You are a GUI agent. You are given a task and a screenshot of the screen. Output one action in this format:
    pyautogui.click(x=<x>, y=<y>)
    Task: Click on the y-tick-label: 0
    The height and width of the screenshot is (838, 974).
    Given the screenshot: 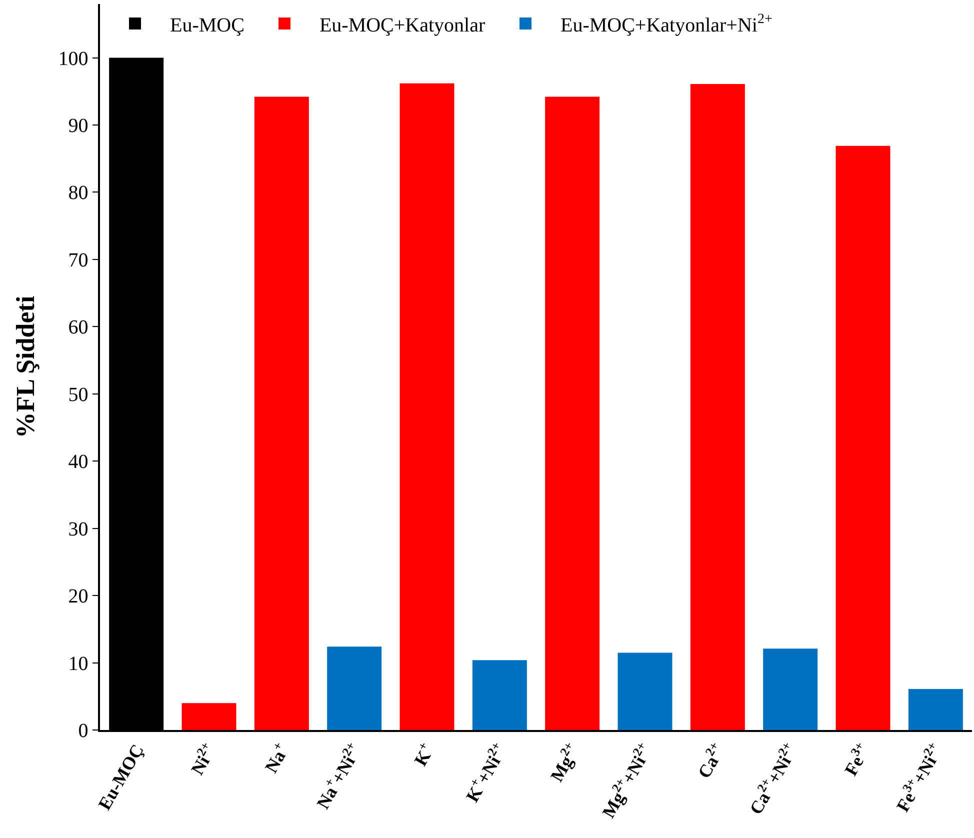 What is the action you would take?
    pyautogui.click(x=83, y=731)
    